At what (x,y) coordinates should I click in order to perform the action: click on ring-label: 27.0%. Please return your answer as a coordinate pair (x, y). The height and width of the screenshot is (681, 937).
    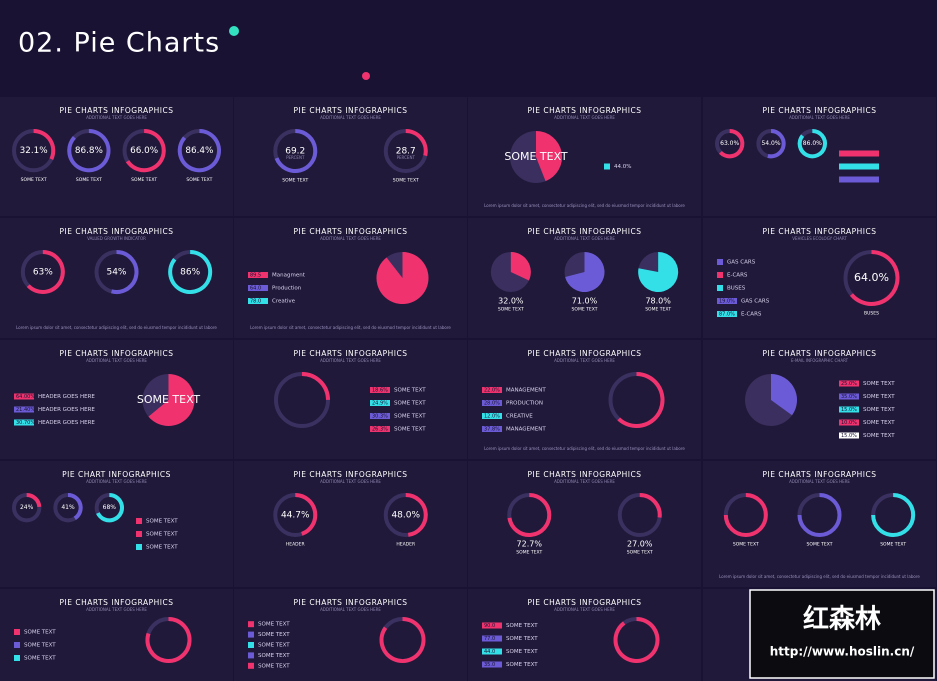
    Looking at the image, I should click on (640, 544).